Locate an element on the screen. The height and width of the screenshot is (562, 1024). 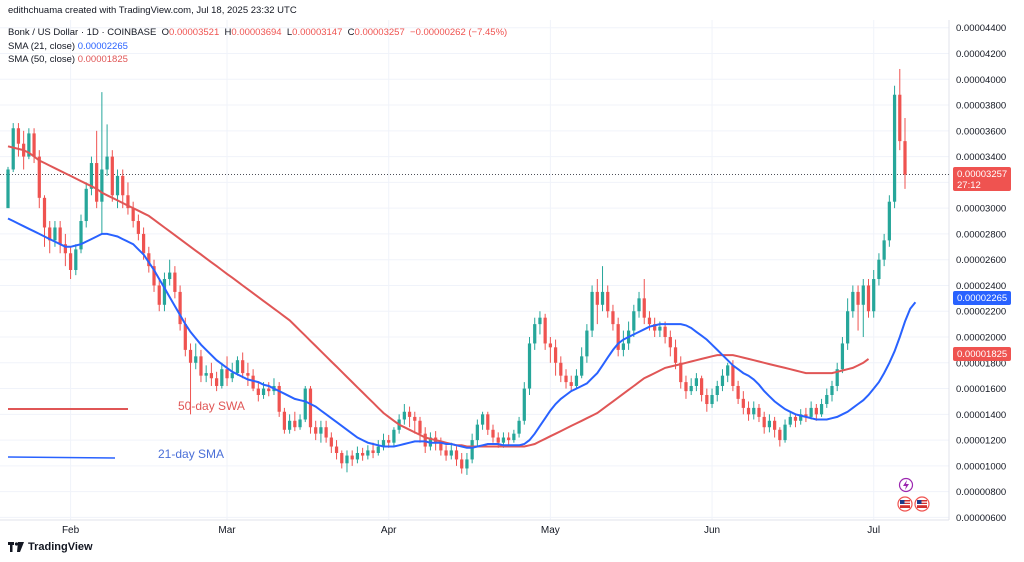
lightning-icon is located at coordinates (906, 485).